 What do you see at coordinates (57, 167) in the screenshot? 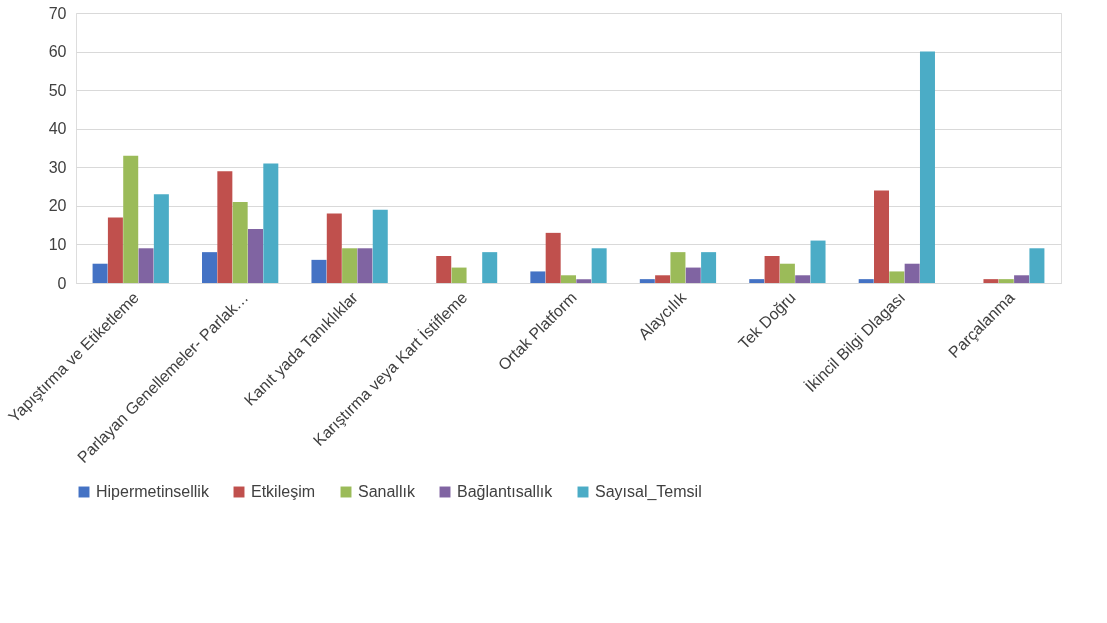
I see `y-tick-label: 30` at bounding box center [57, 167].